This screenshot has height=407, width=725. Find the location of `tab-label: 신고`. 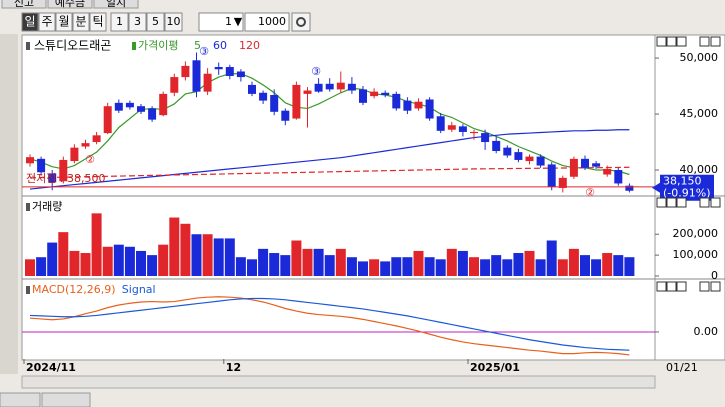

tab-label: 신고 is located at coordinates (24, 4).